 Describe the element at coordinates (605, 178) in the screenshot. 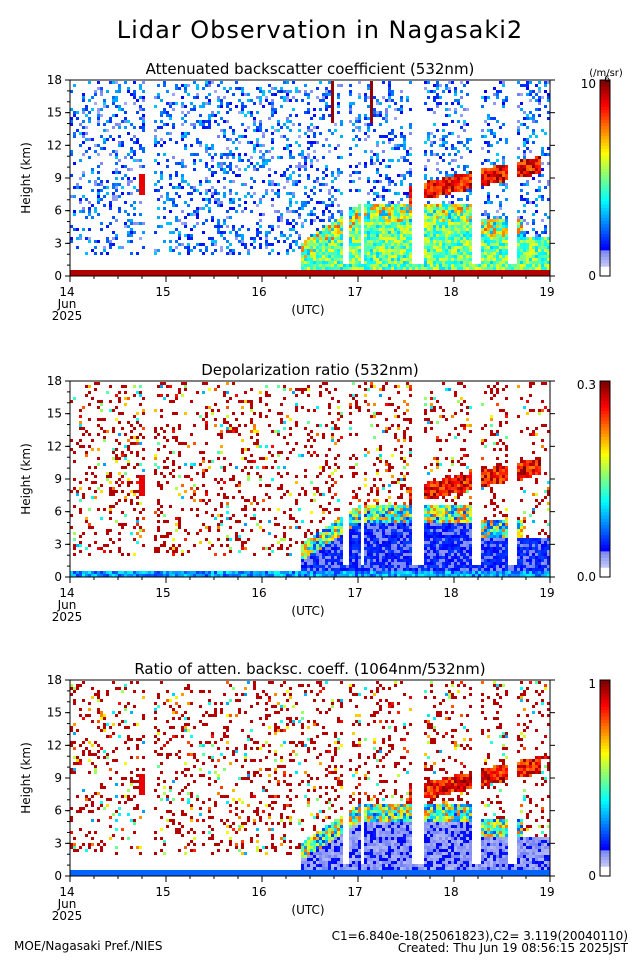

I see `colorbar-frame` at that location.